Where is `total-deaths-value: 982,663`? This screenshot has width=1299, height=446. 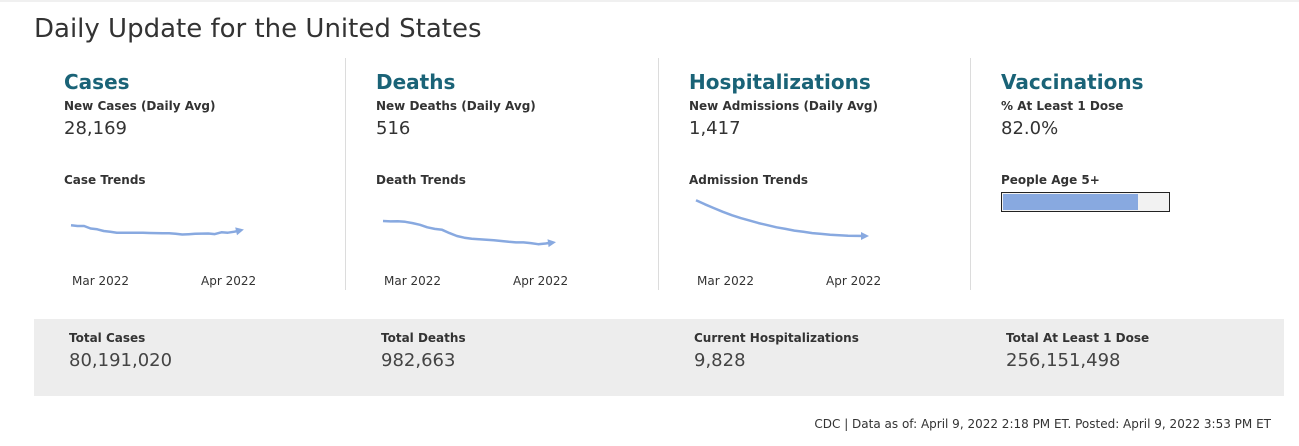 total-deaths-value: 982,663 is located at coordinates (418, 360).